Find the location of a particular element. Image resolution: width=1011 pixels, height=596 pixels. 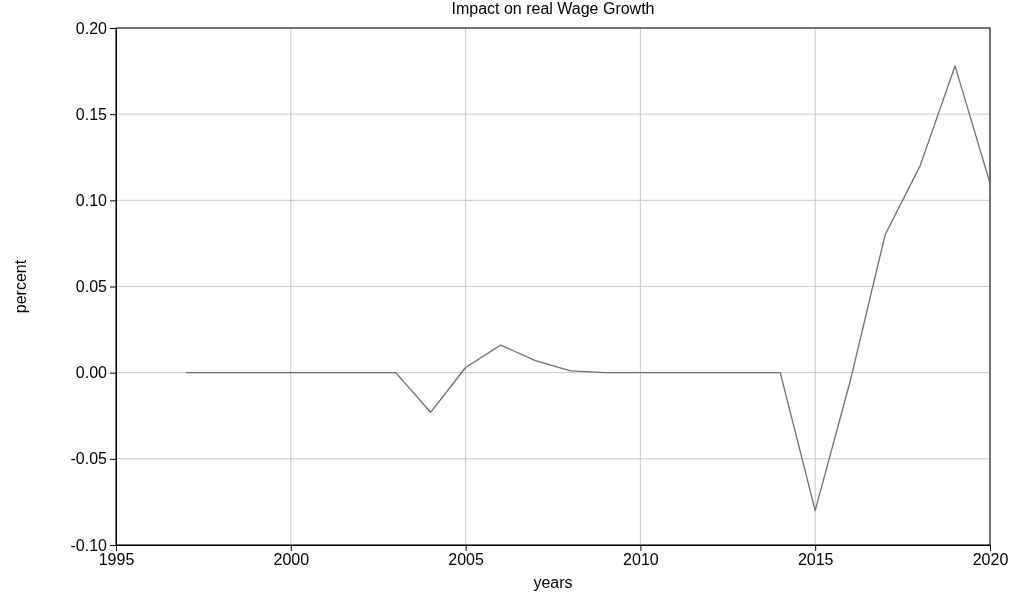

y-tick-label: 0.15 is located at coordinates (91, 114).